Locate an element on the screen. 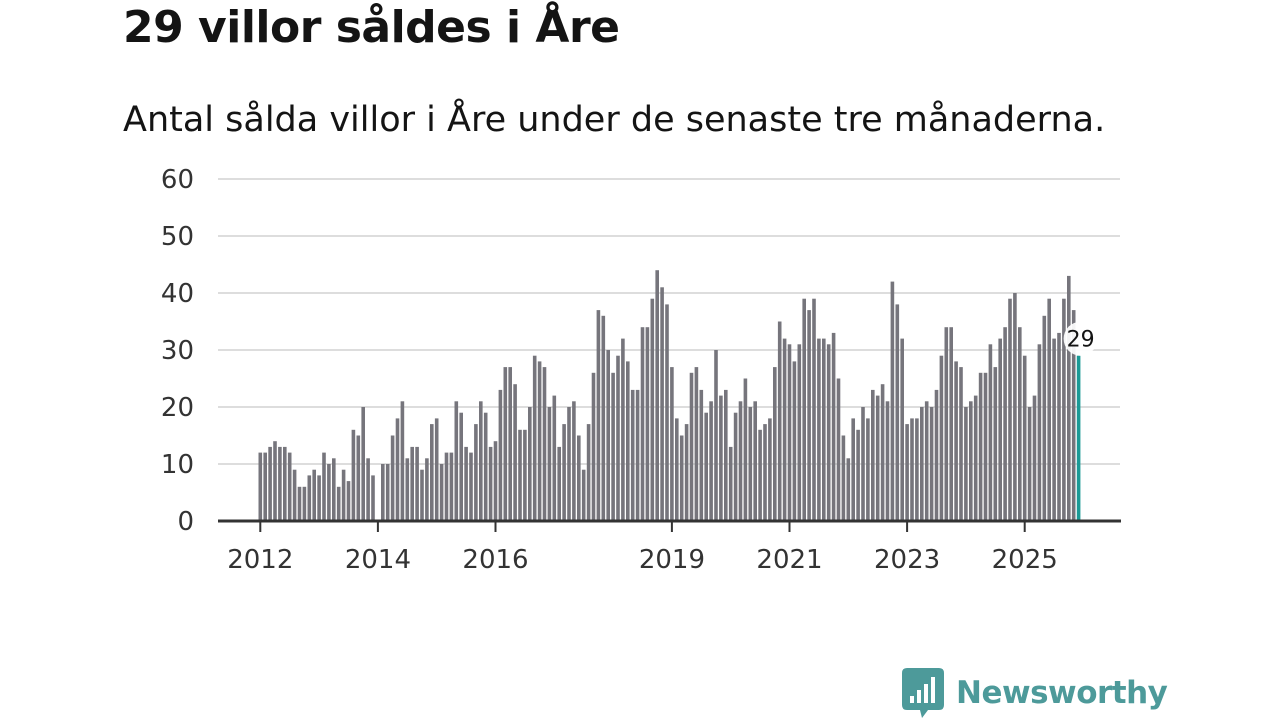 The height and width of the screenshot is (720, 1280). y-tick-label: 30 is located at coordinates (177, 351).